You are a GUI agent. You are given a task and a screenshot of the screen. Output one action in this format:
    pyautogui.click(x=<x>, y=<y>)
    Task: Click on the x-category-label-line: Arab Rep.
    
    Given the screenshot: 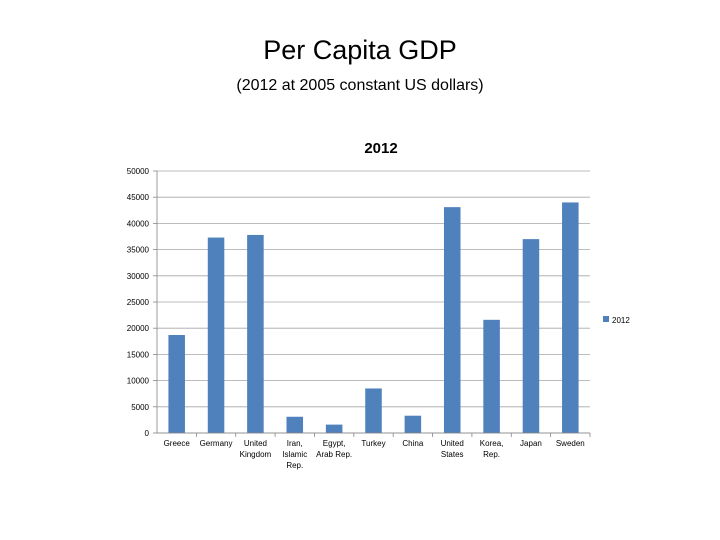 What is the action you would take?
    pyautogui.click(x=334, y=454)
    